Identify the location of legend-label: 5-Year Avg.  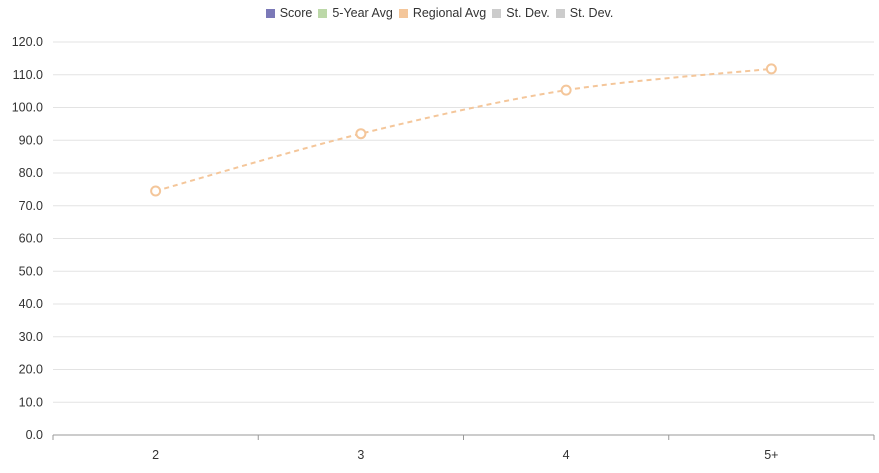
(362, 13).